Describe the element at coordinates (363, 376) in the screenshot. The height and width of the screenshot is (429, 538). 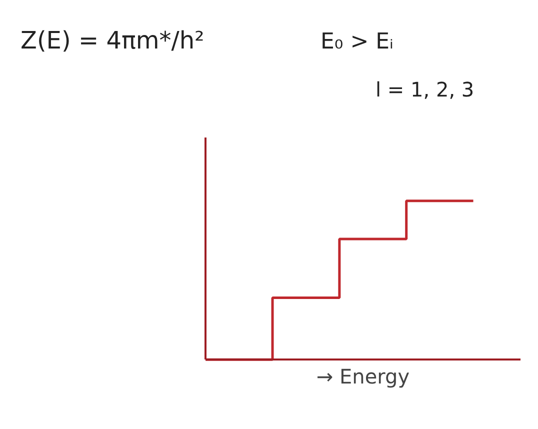
I see `x-axis-title: → Energy` at that location.